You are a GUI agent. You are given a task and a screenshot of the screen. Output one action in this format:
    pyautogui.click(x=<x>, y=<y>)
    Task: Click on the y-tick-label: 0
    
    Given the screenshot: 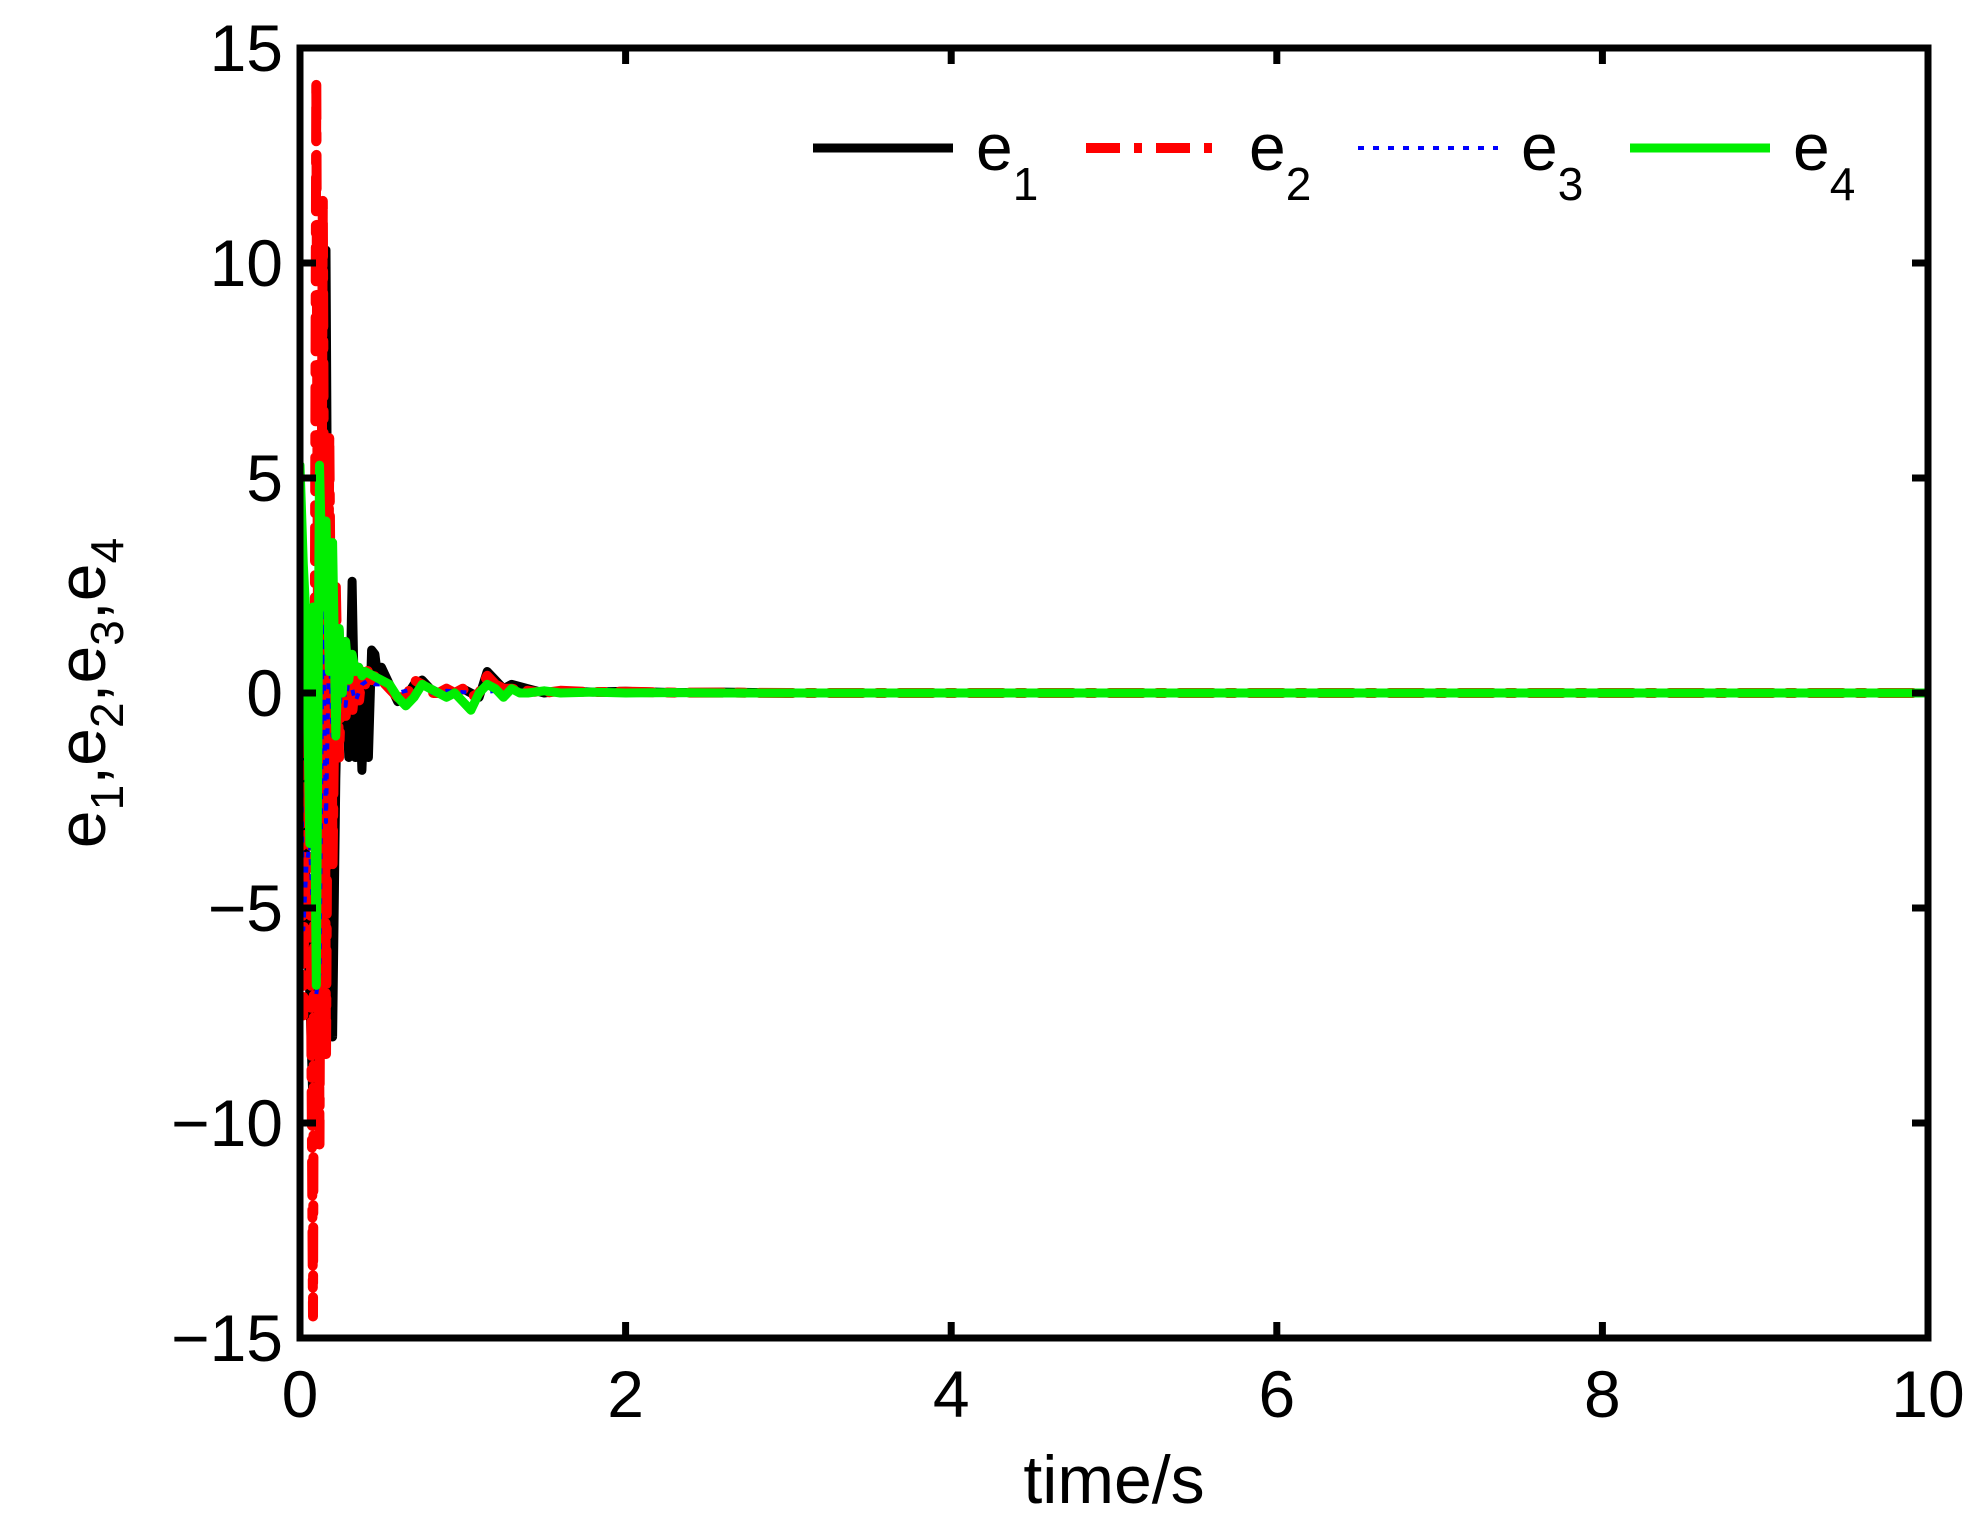 What is the action you would take?
    pyautogui.click(x=264, y=693)
    